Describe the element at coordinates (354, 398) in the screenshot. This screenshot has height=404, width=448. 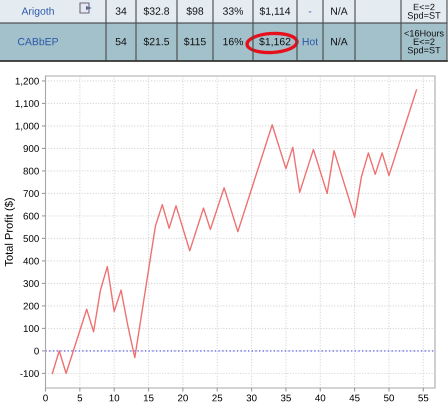
I see `x-tick-label: 45` at that location.